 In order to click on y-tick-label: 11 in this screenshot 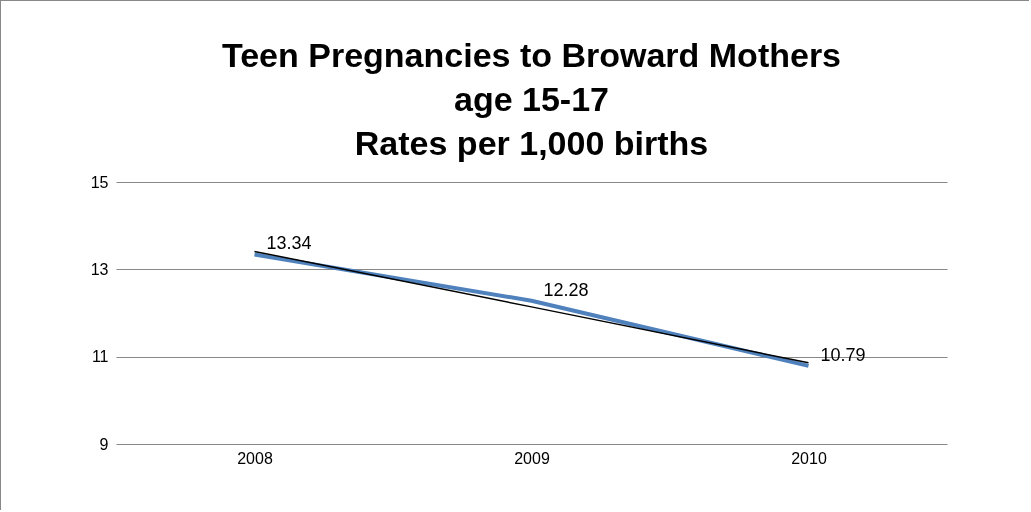, I will do `click(100, 357)`.